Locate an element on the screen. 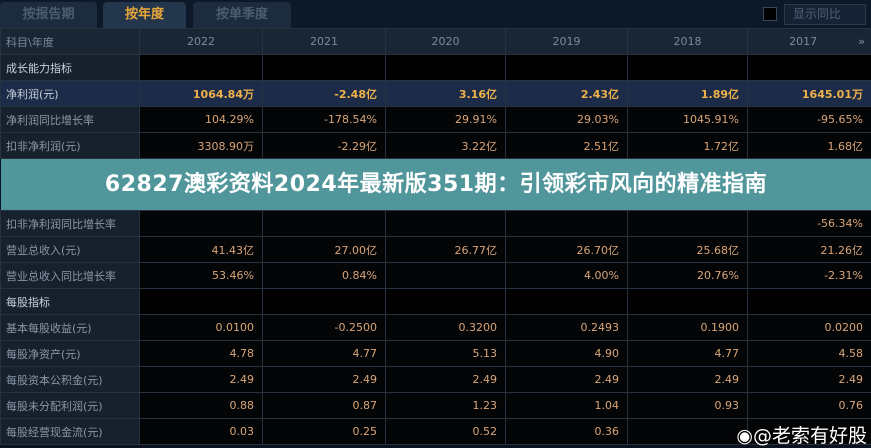 This screenshot has height=448, width=871. table-row: 扣非净利润同比增长率 -56.34% is located at coordinates (436, 224).